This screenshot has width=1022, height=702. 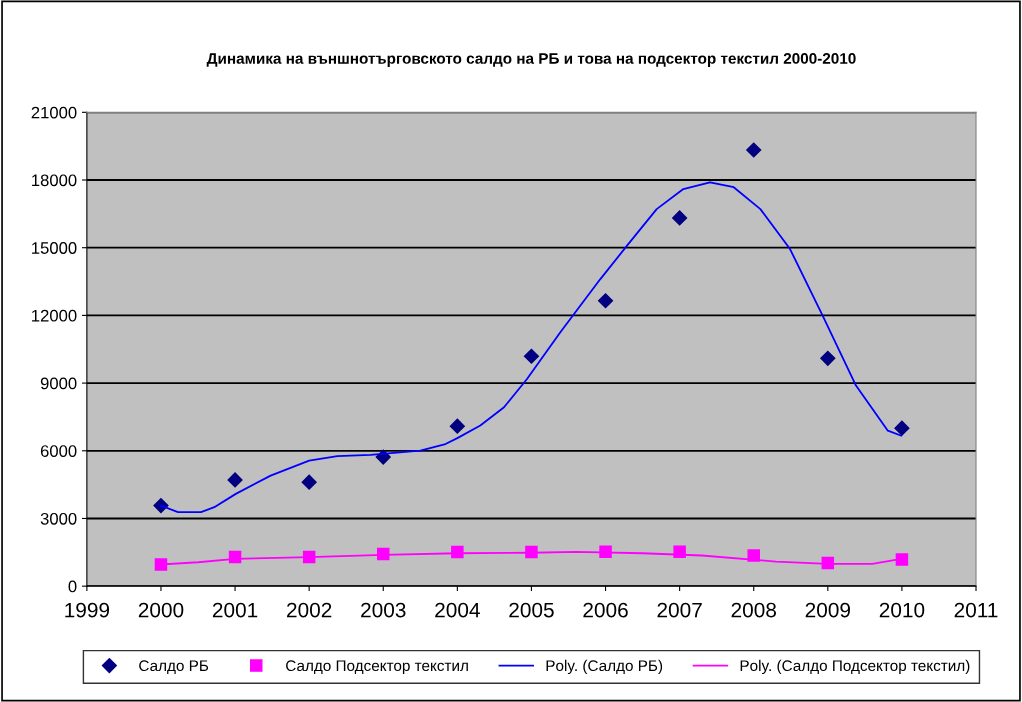 What do you see at coordinates (753, 610) in the screenshot?
I see `x-tick-label: 2008` at bounding box center [753, 610].